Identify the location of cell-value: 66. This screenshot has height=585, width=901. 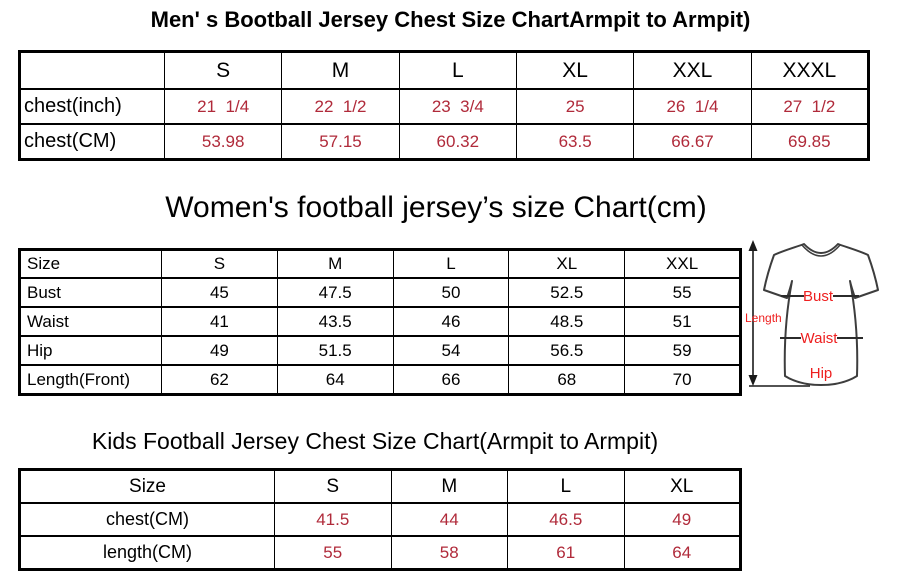
(450, 379).